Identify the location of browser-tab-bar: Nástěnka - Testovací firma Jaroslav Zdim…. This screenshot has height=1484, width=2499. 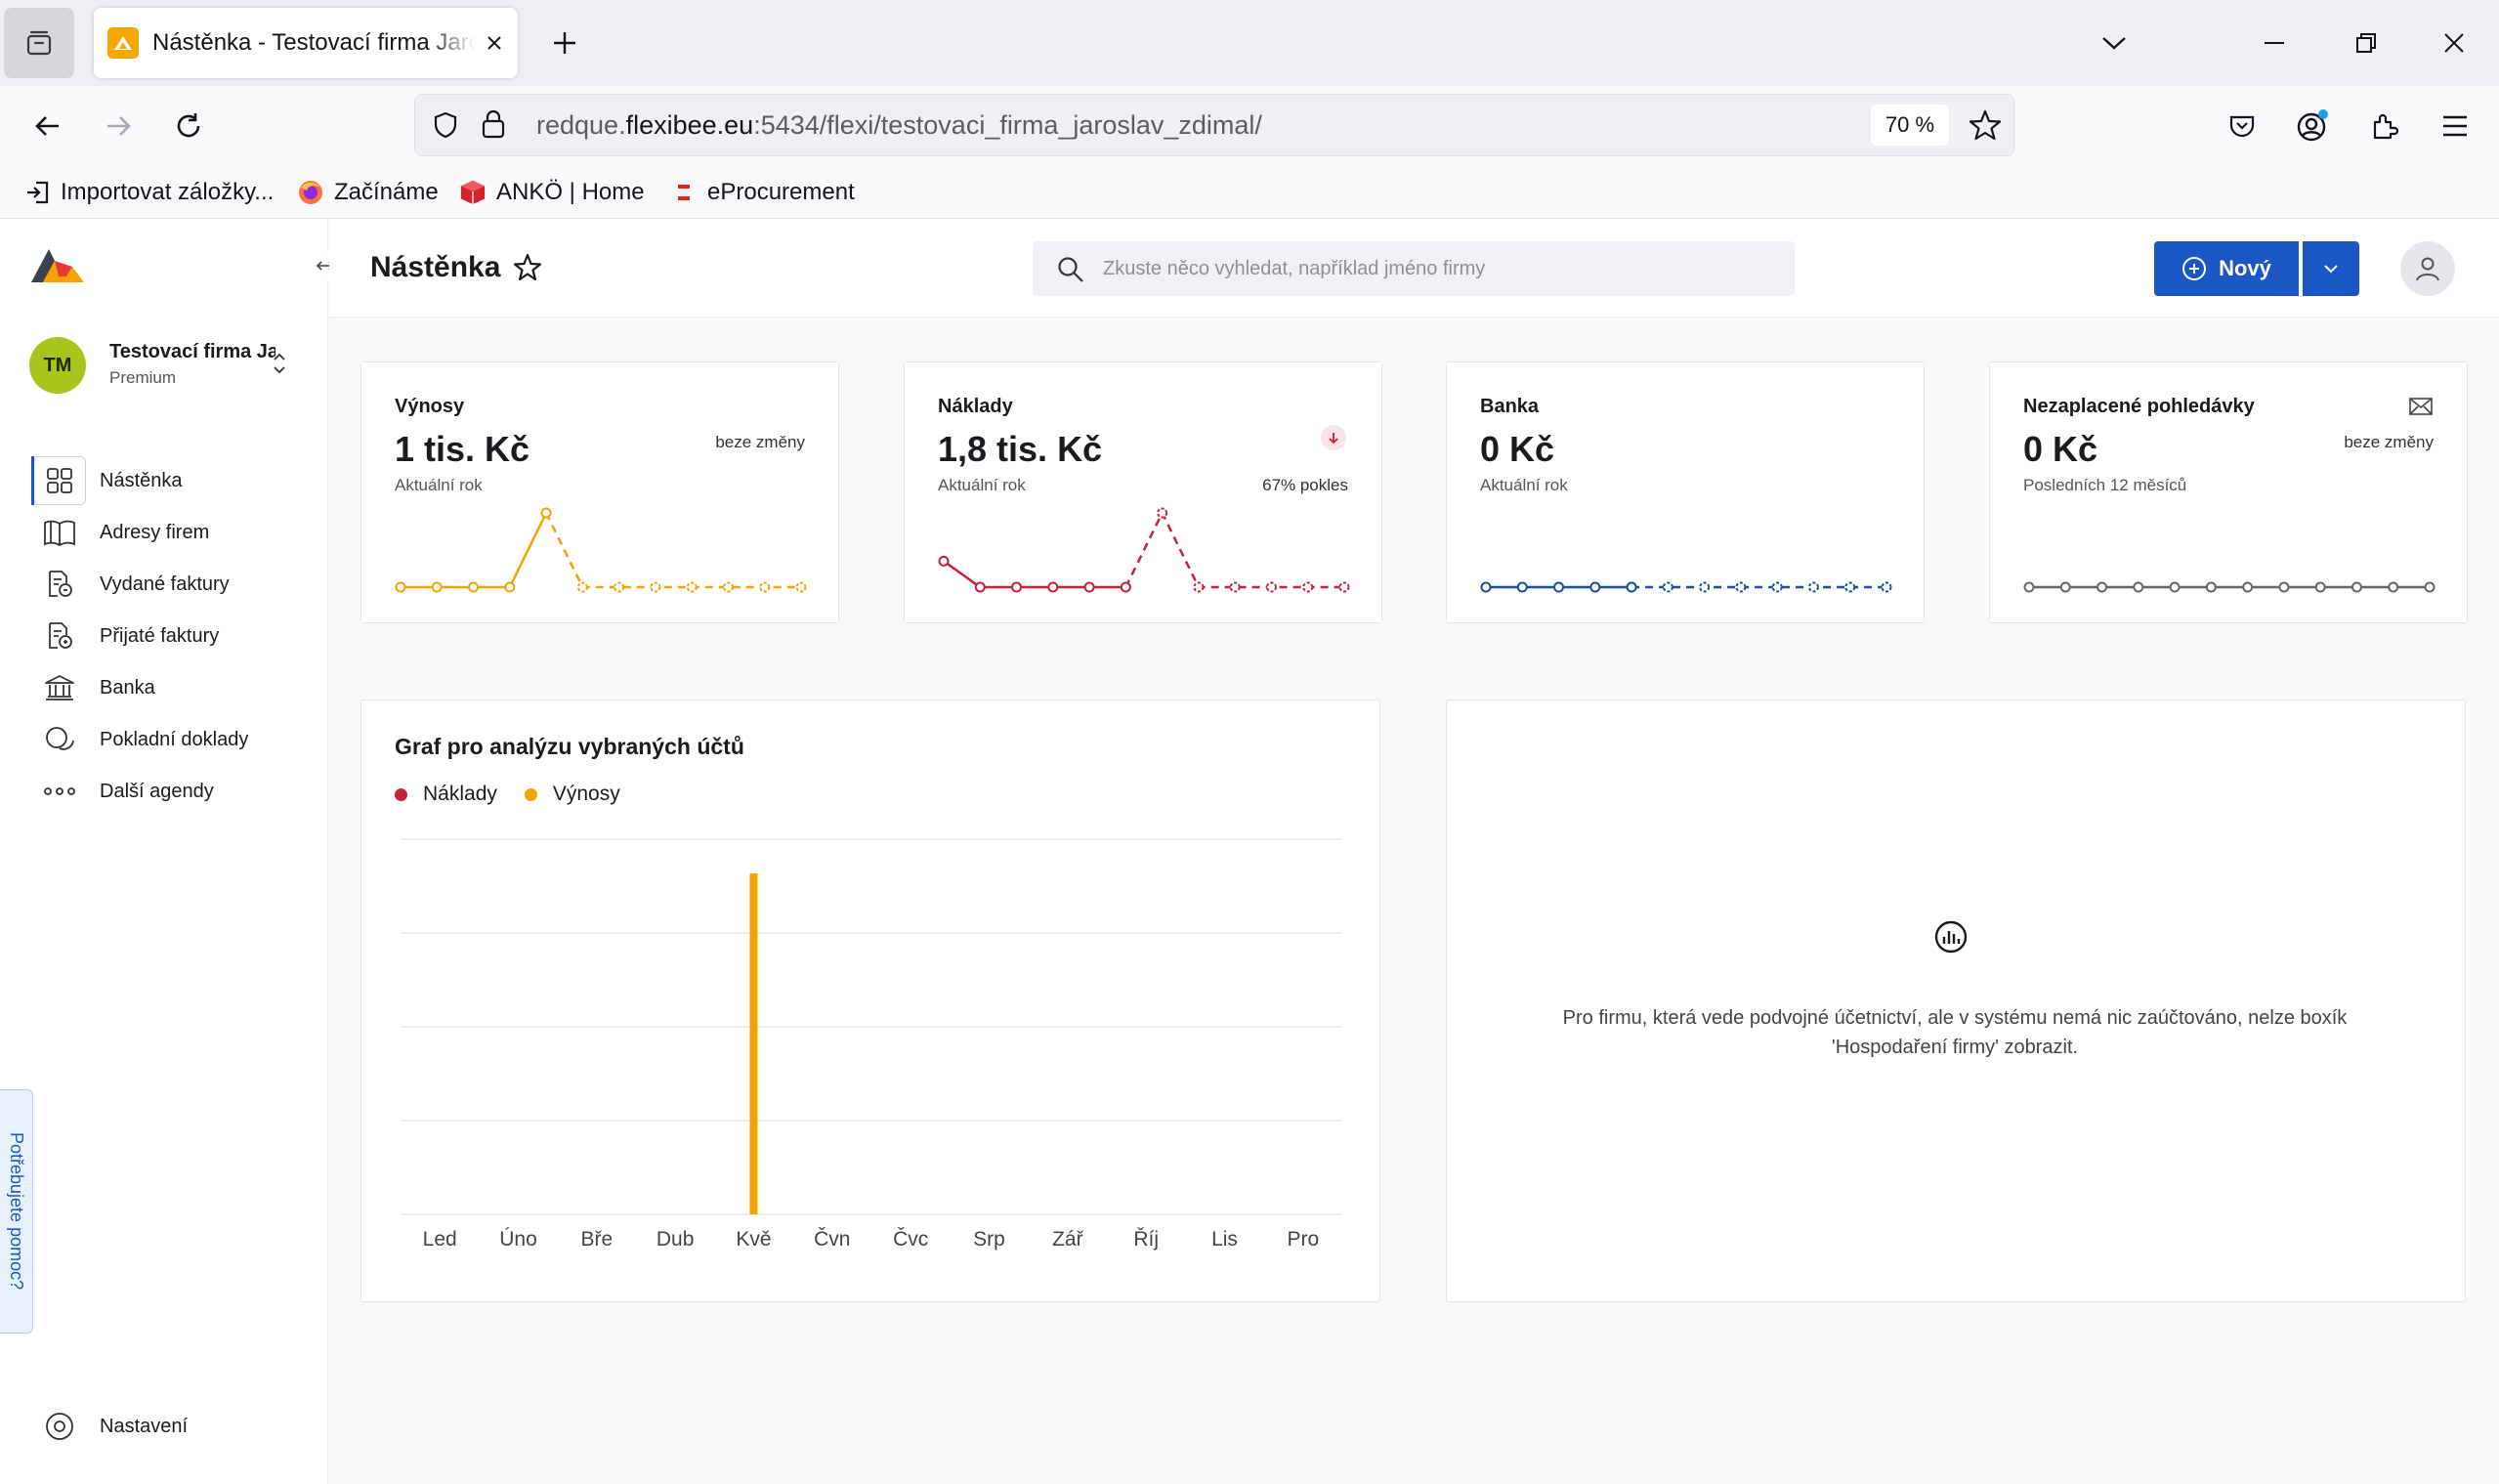
(1249, 43).